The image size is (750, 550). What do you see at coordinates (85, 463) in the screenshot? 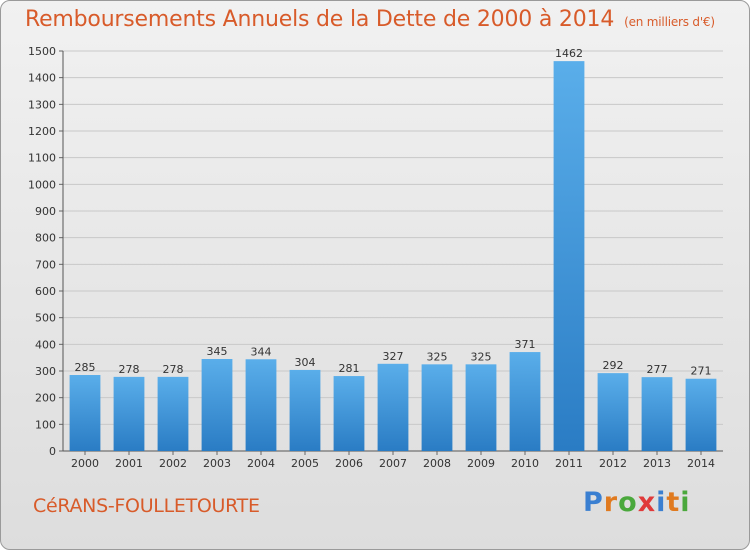
I see `x-tick-label: 2000` at bounding box center [85, 463].